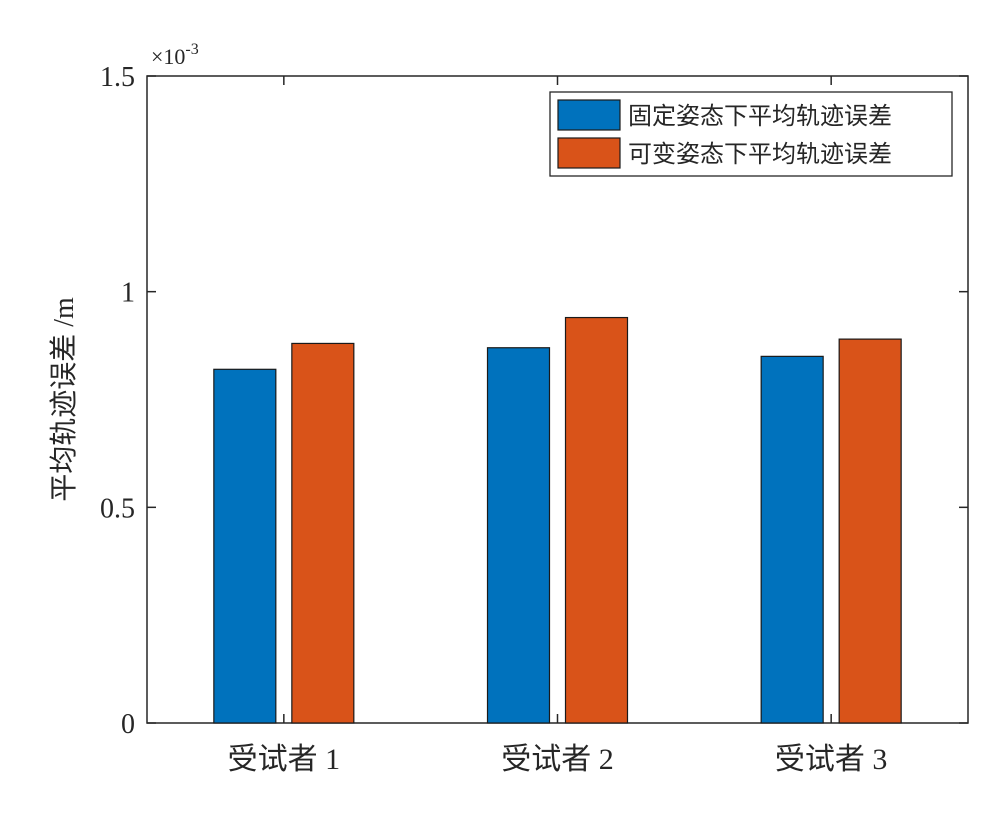  Describe the element at coordinates (64, 399) in the screenshot. I see `y-axis-label: 平均轨迹误差 /m` at that location.